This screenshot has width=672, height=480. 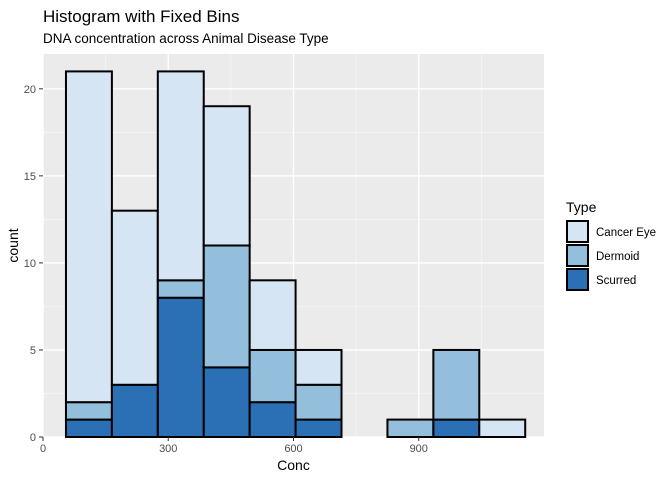 I want to click on x-tick-label: 600, so click(x=293, y=449).